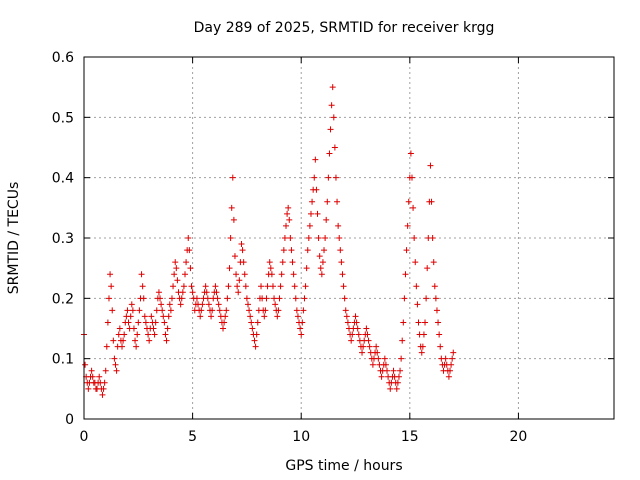 This screenshot has width=640, height=480. What do you see at coordinates (343, 466) in the screenshot?
I see `x-axis-label: GPS time / hours` at bounding box center [343, 466].